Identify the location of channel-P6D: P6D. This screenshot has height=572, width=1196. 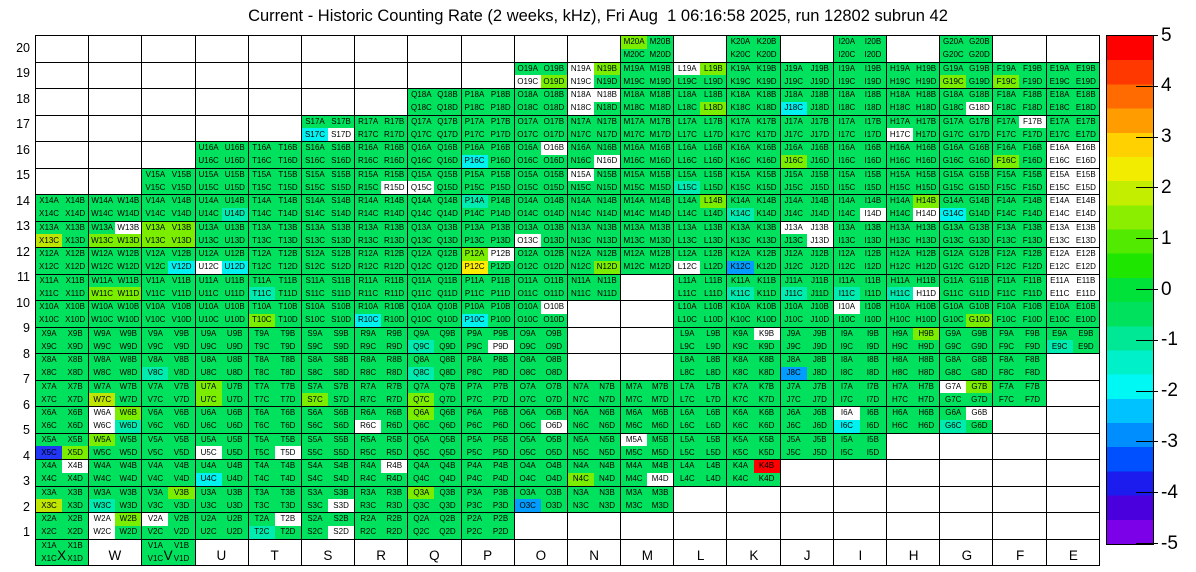
(500, 426).